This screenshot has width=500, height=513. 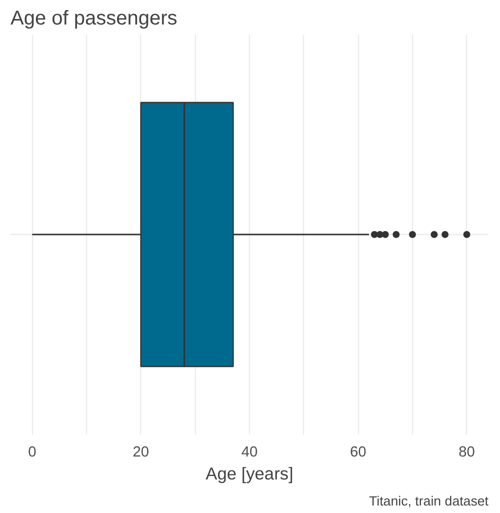 What do you see at coordinates (32, 452) in the screenshot?
I see `x-tick-label: 0` at bounding box center [32, 452].